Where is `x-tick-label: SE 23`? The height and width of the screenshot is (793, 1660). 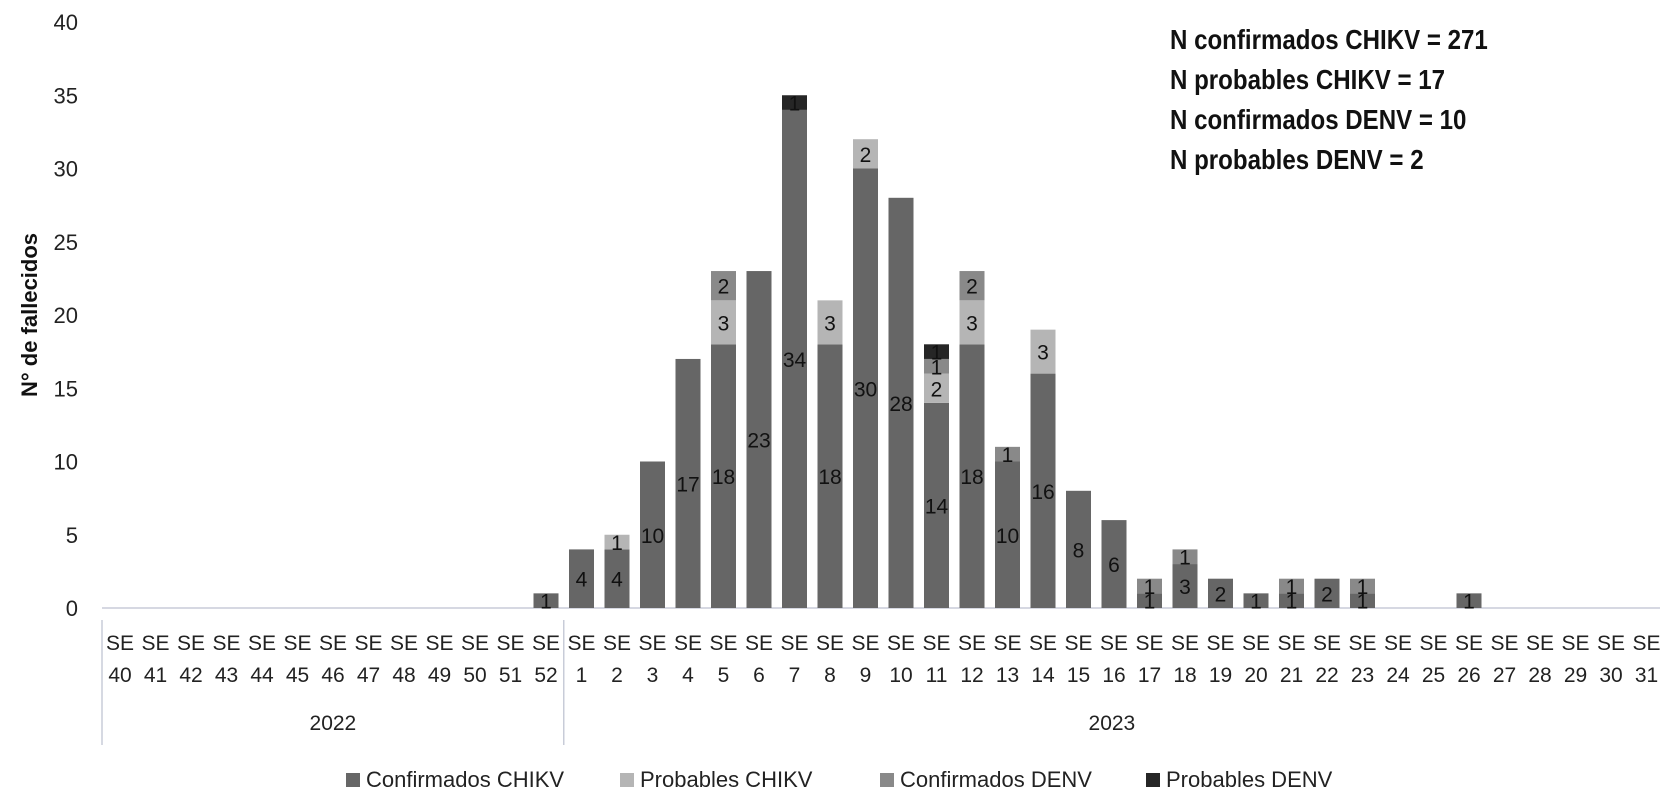
x-tick-label: SE 23 is located at coordinates (1362, 659).